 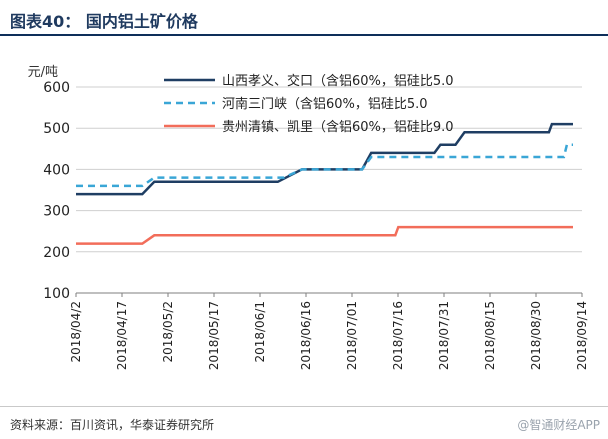 What do you see at coordinates (260, 332) in the screenshot?
I see `x-tick-label-4: 2018/06/1` at bounding box center [260, 332].